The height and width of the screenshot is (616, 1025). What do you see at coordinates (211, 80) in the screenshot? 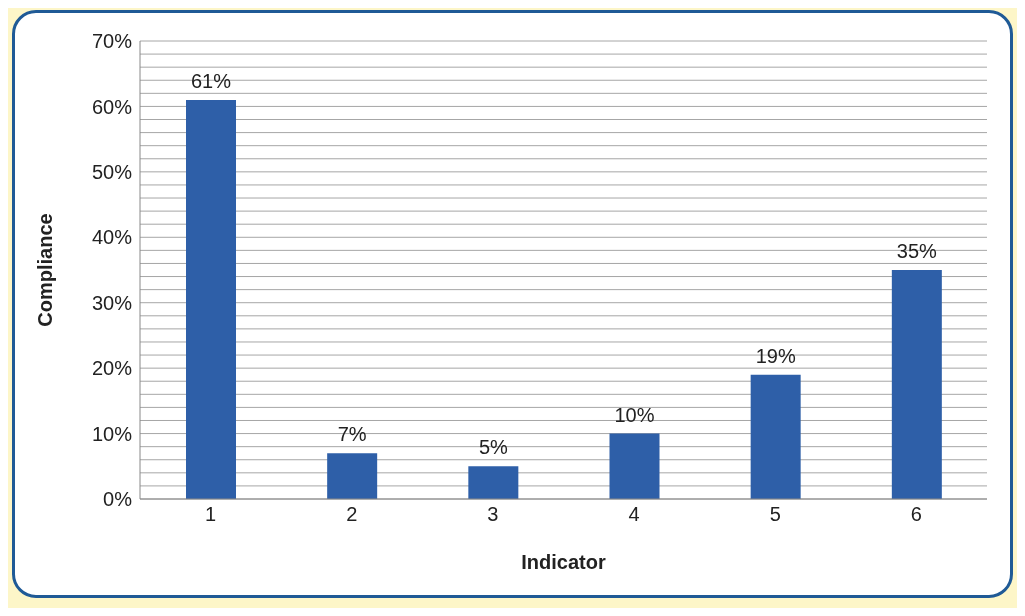
I see `data-label: 61%` at bounding box center [211, 80].